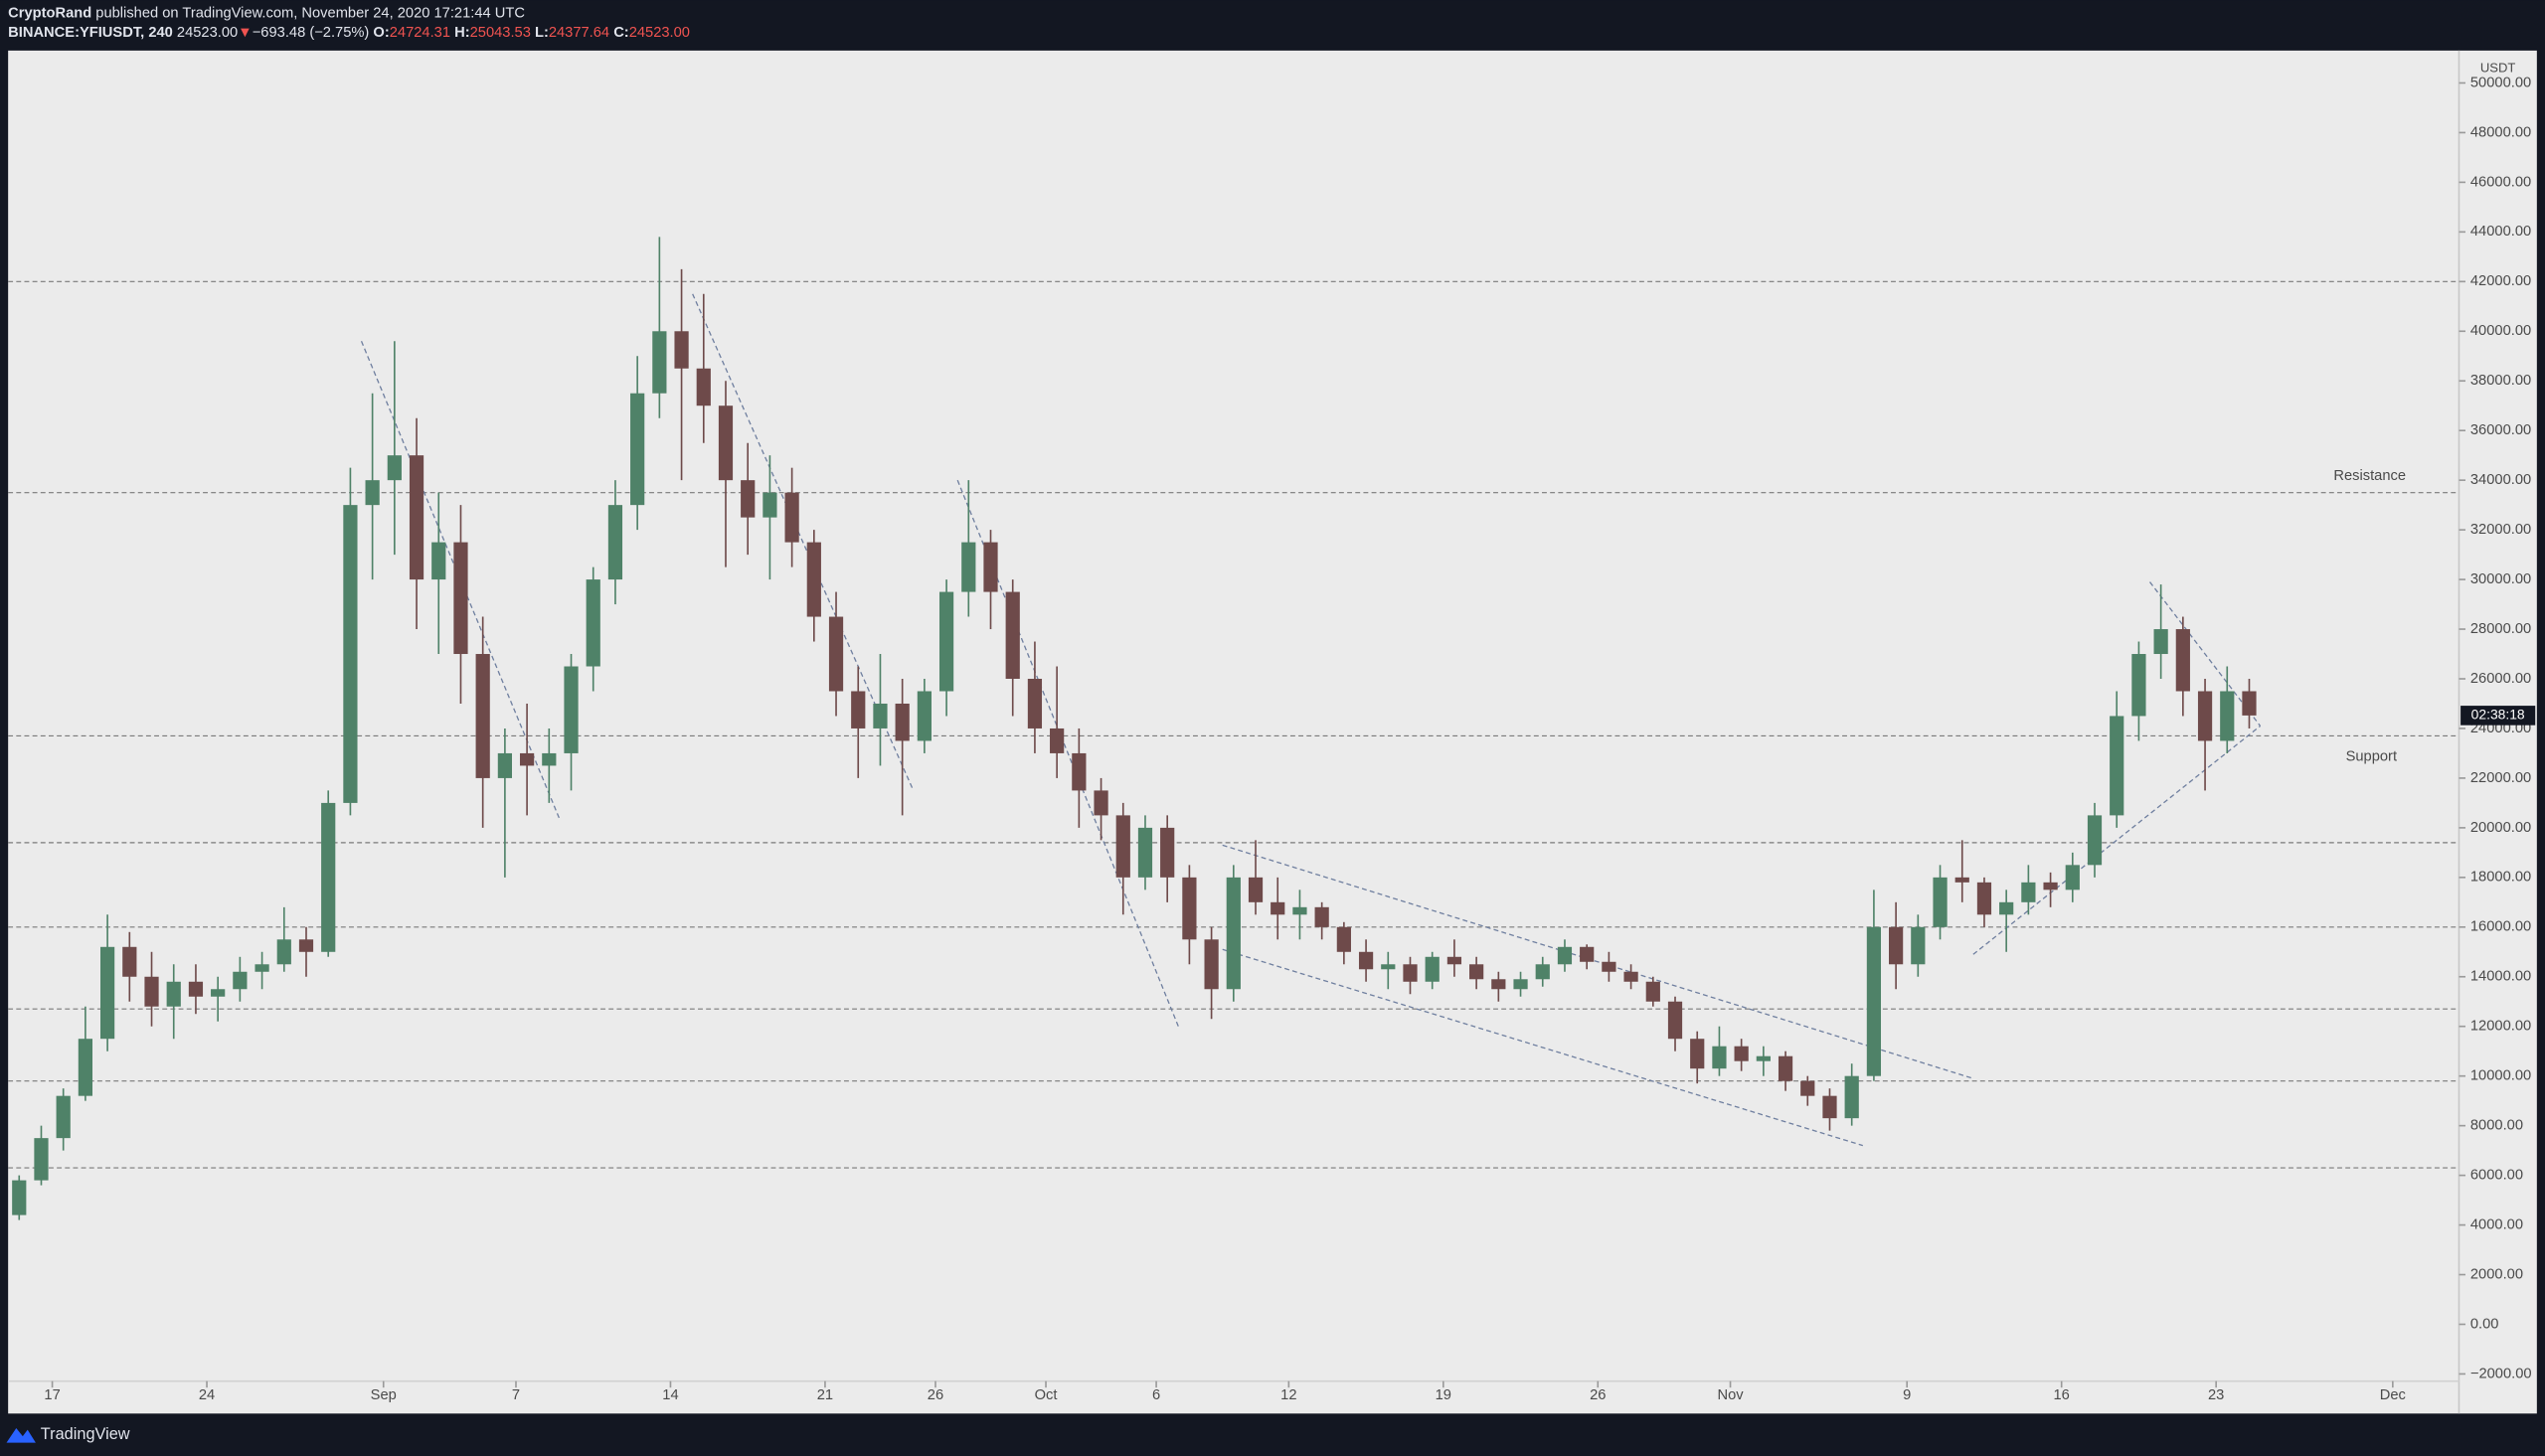 Image resolution: width=2545 pixels, height=1456 pixels. What do you see at coordinates (2062, 1395) in the screenshot?
I see `x-tick-label: 16` at bounding box center [2062, 1395].